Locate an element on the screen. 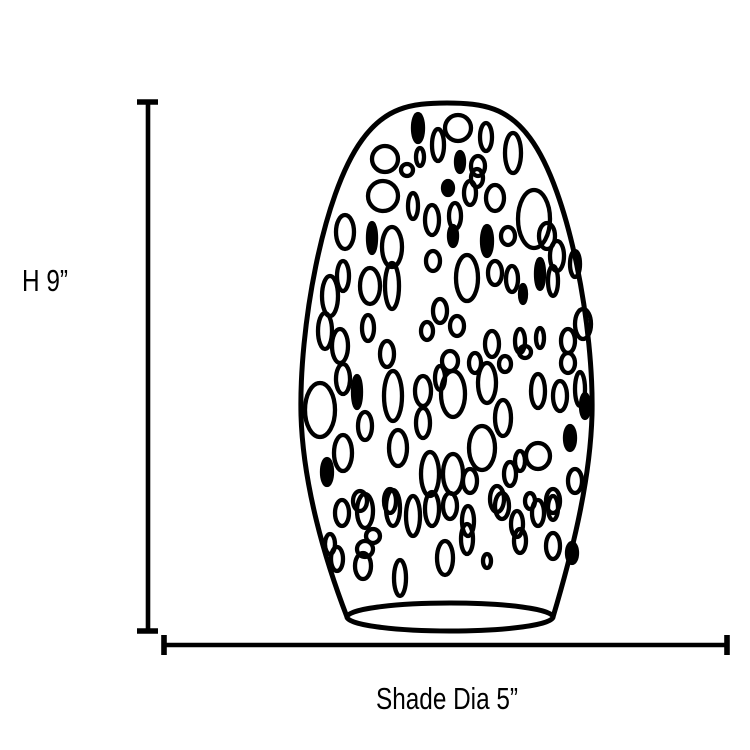 The width and height of the screenshot is (750, 750). diameter-dimension-line is located at coordinates (445, 645).